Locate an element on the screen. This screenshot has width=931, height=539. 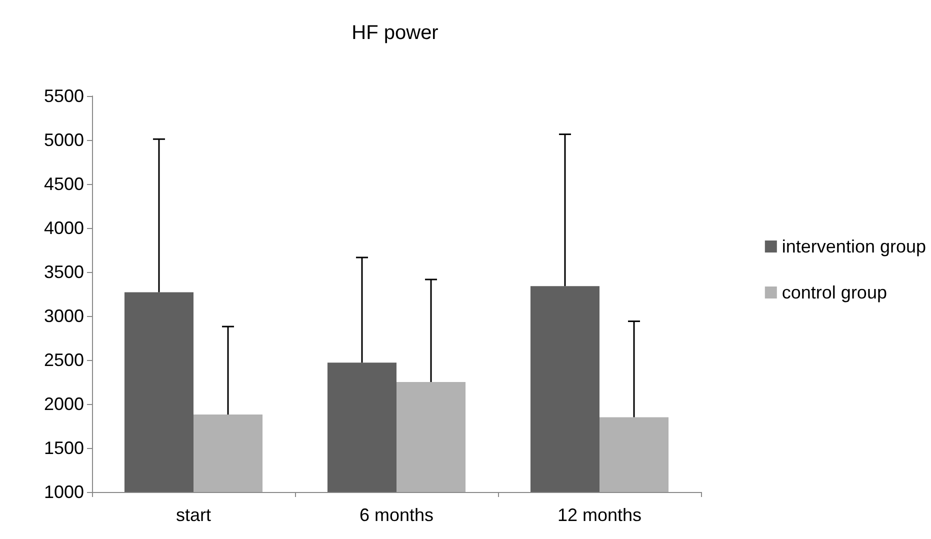
y-tick-label: 1000 is located at coordinates (64, 492).